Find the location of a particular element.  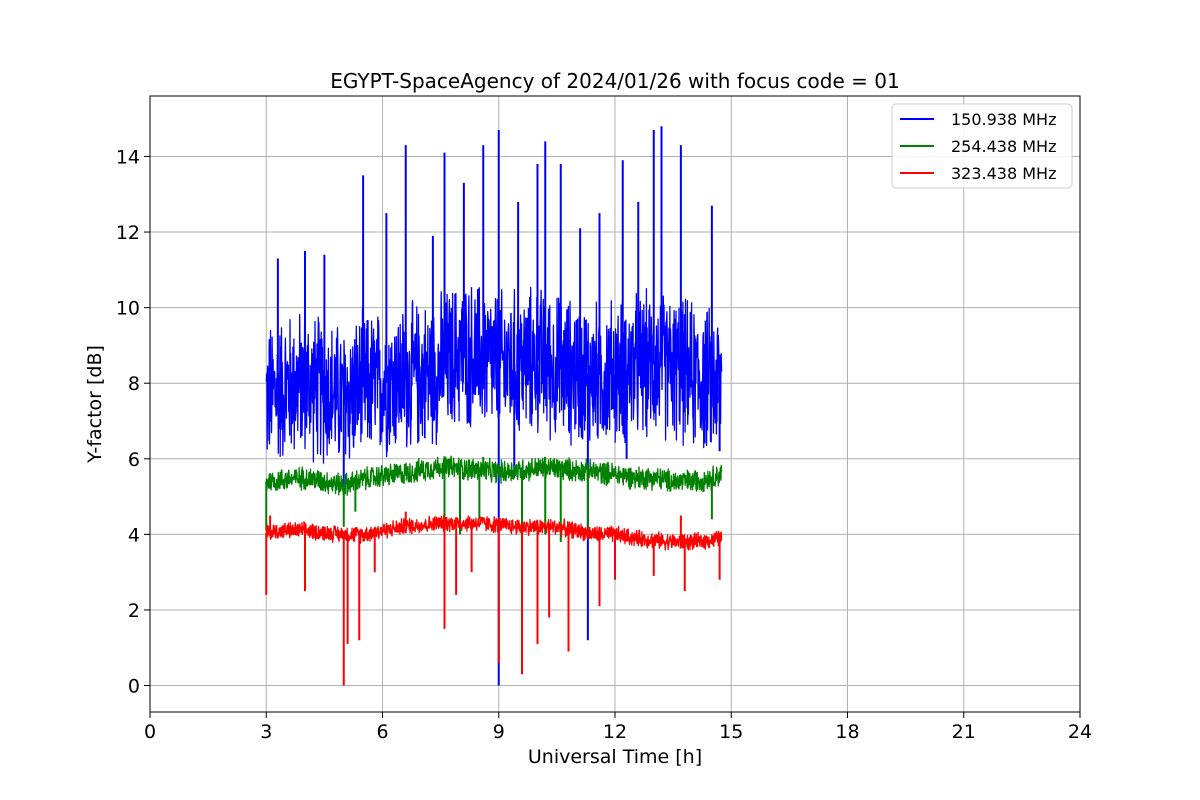

legend-label: 254.438 MHz is located at coordinates (1003, 146).